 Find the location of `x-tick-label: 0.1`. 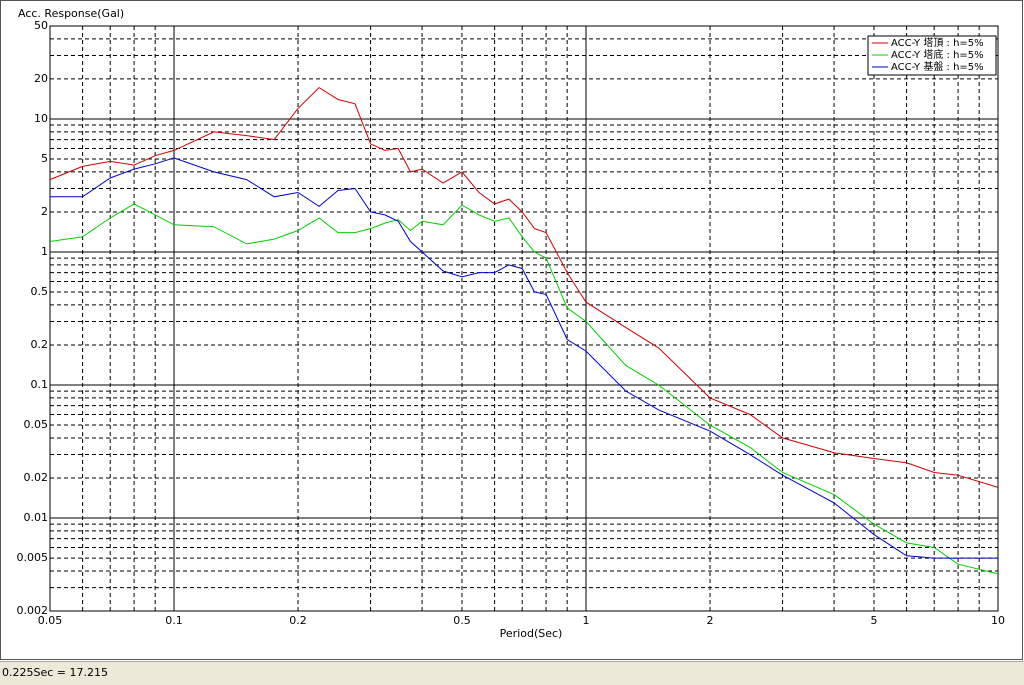

x-tick-label: 0.1 is located at coordinates (174, 620).